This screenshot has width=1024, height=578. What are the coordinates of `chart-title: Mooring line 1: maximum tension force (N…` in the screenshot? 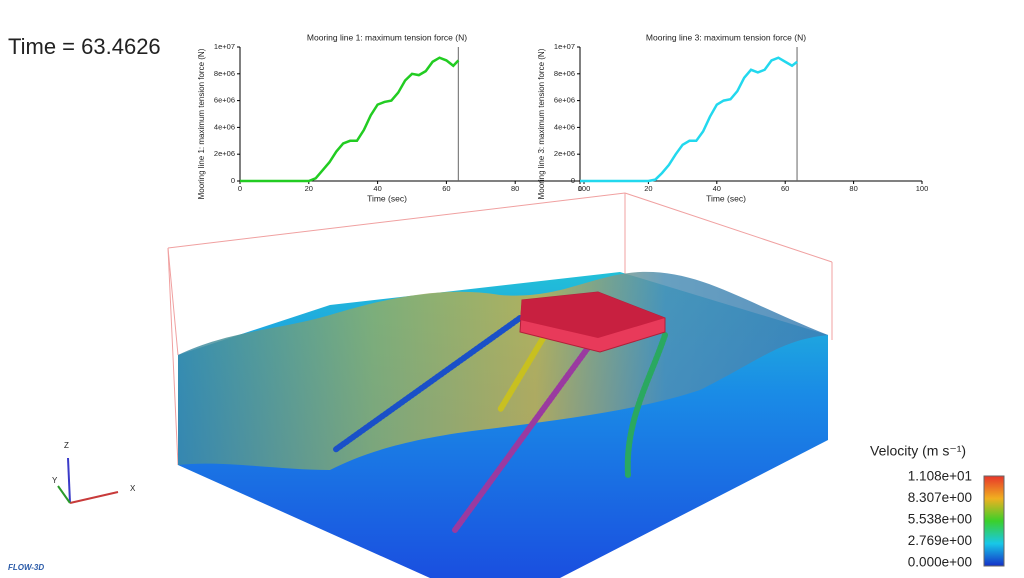 It's located at (387, 37).